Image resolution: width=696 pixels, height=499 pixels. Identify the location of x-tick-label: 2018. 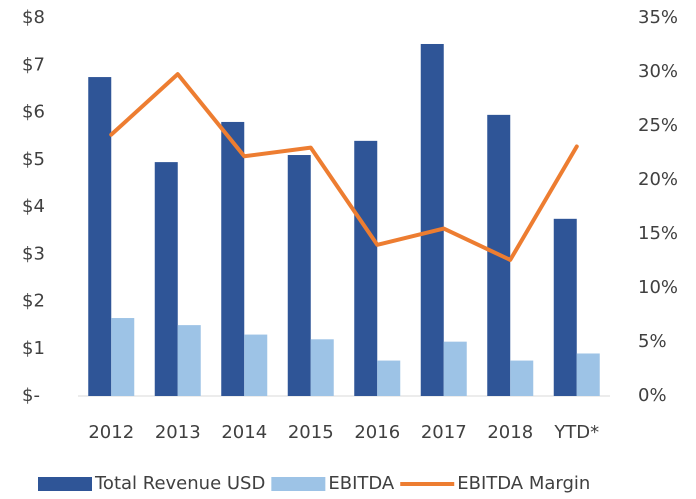
(510, 432).